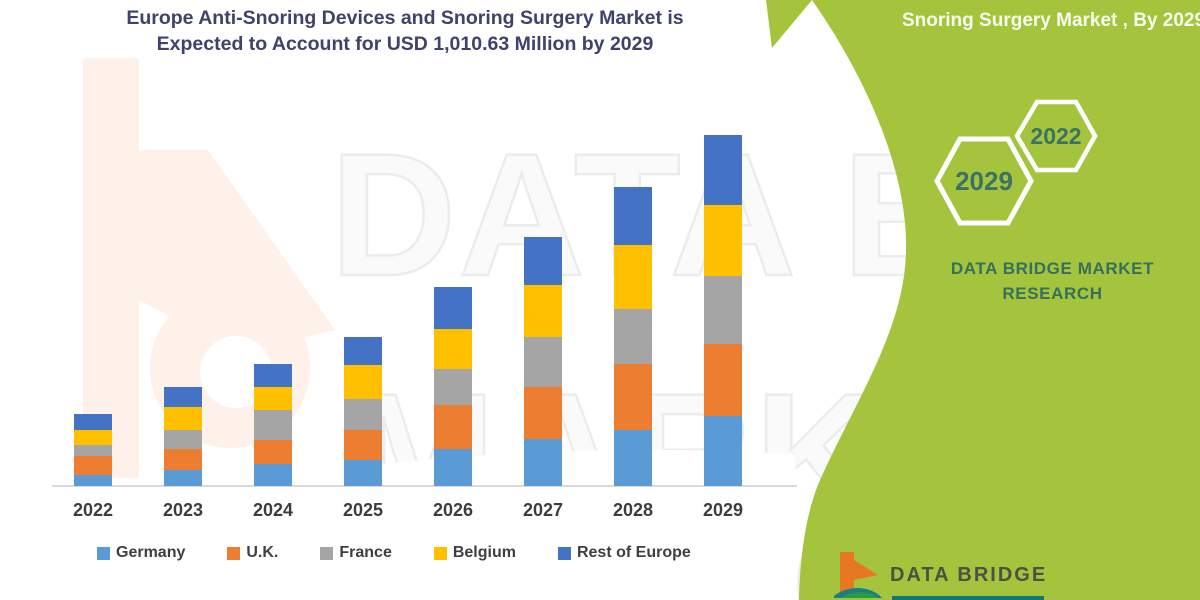  I want to click on x-label-2025: 2025, so click(363, 510).